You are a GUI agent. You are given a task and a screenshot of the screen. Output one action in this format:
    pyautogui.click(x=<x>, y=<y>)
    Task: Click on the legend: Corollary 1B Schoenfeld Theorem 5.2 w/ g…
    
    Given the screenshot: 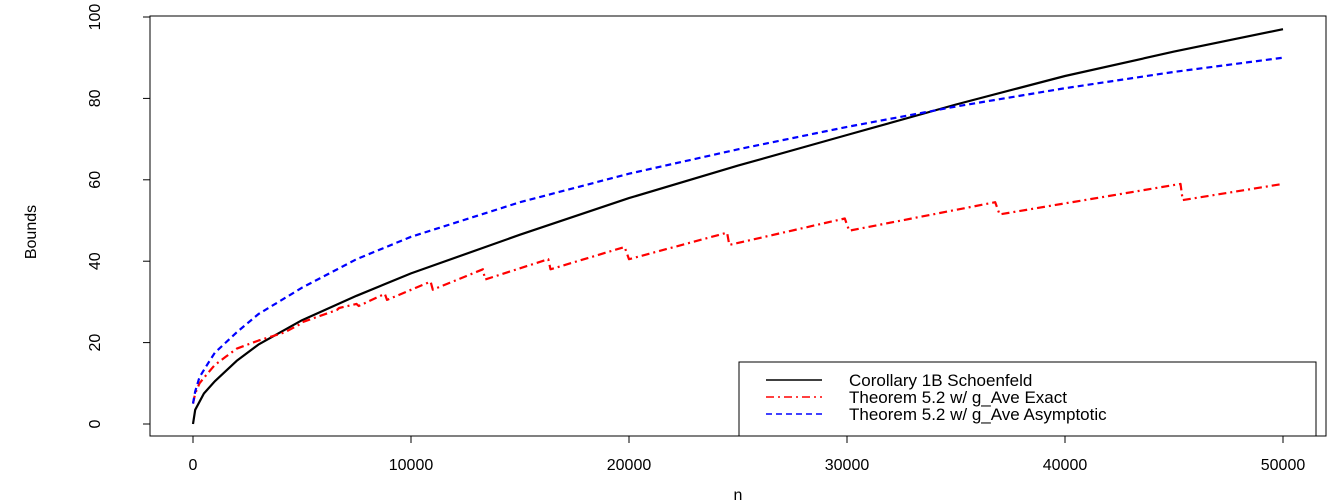 What is the action you would take?
    pyautogui.click(x=1027, y=399)
    